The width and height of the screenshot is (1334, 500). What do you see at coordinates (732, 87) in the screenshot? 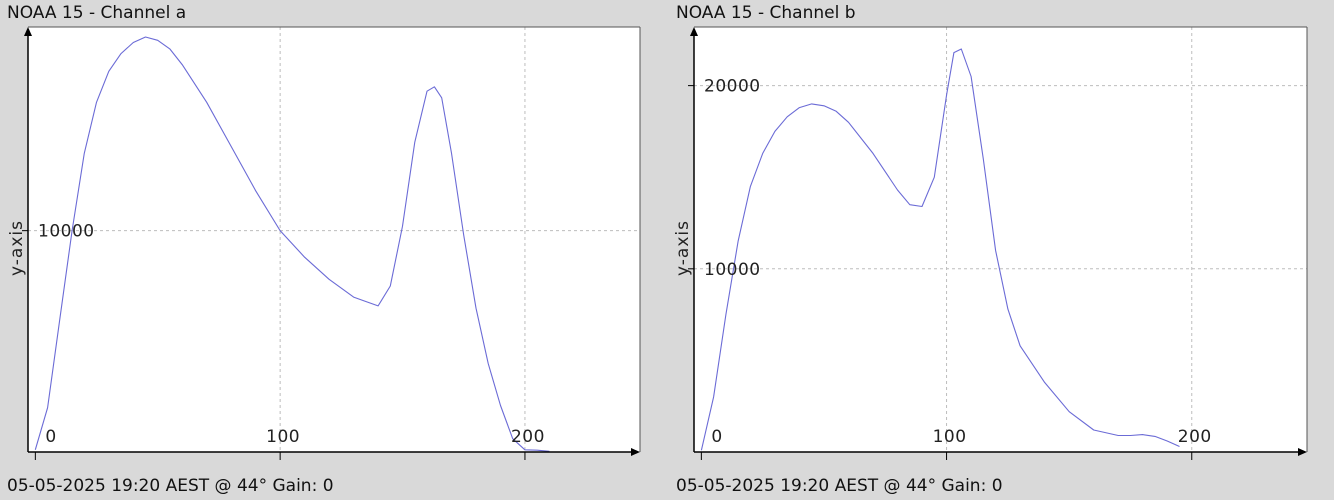
I see `y-tick-label: 20000` at bounding box center [732, 87].